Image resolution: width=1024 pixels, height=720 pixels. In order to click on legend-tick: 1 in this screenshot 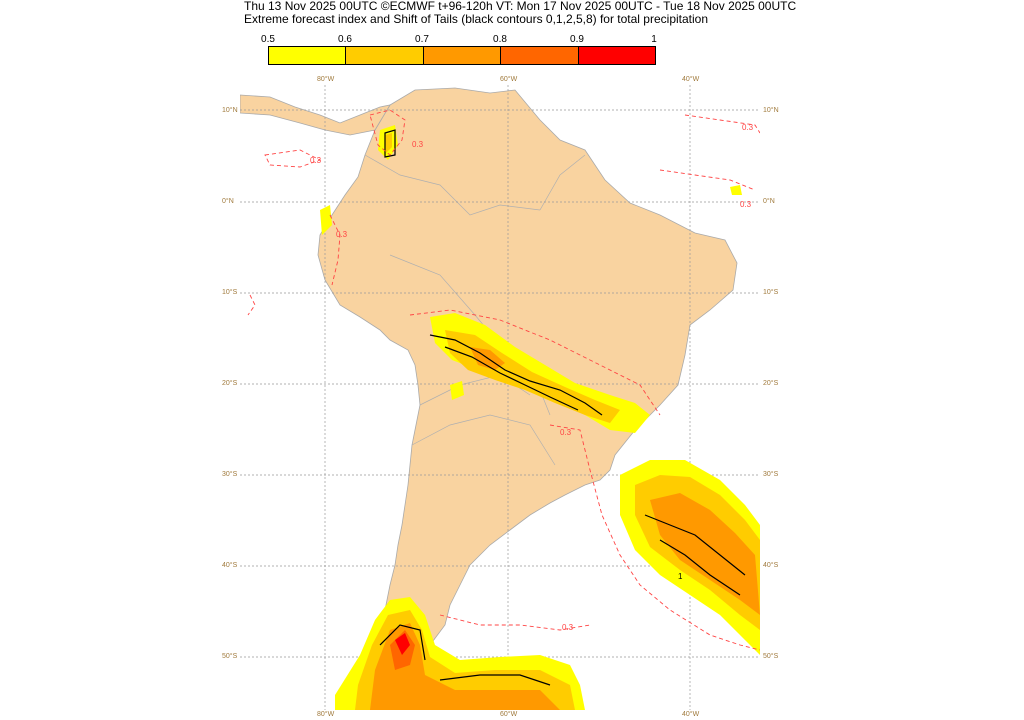, I will do `click(654, 39)`.